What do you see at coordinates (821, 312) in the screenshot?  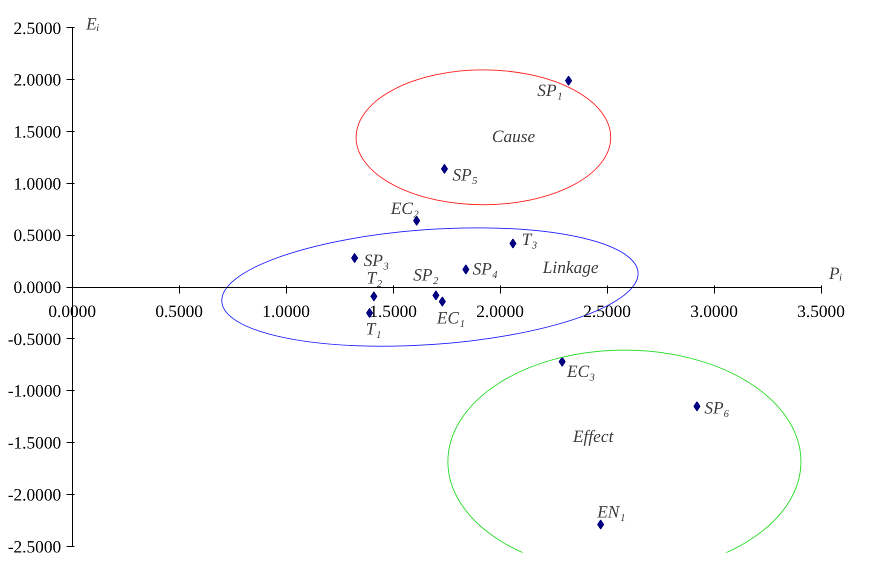 I see `x-tick-label: 3.5000` at bounding box center [821, 312].